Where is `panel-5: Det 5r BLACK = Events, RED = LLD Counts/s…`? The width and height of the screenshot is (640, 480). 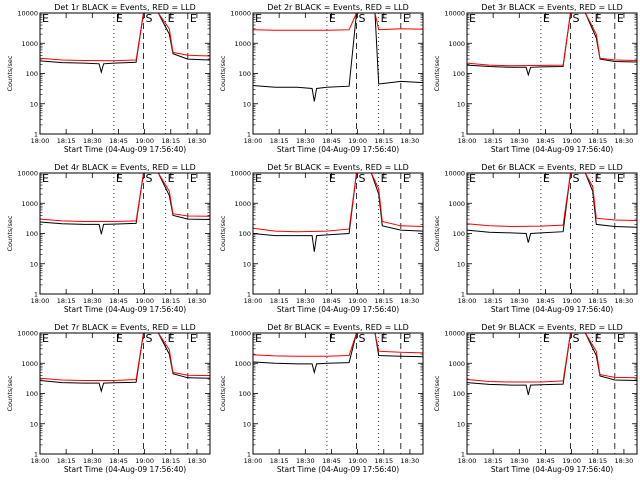 panel-5: Det 5r BLACK = Events, RED = LLD Counts/s… is located at coordinates (321, 238).